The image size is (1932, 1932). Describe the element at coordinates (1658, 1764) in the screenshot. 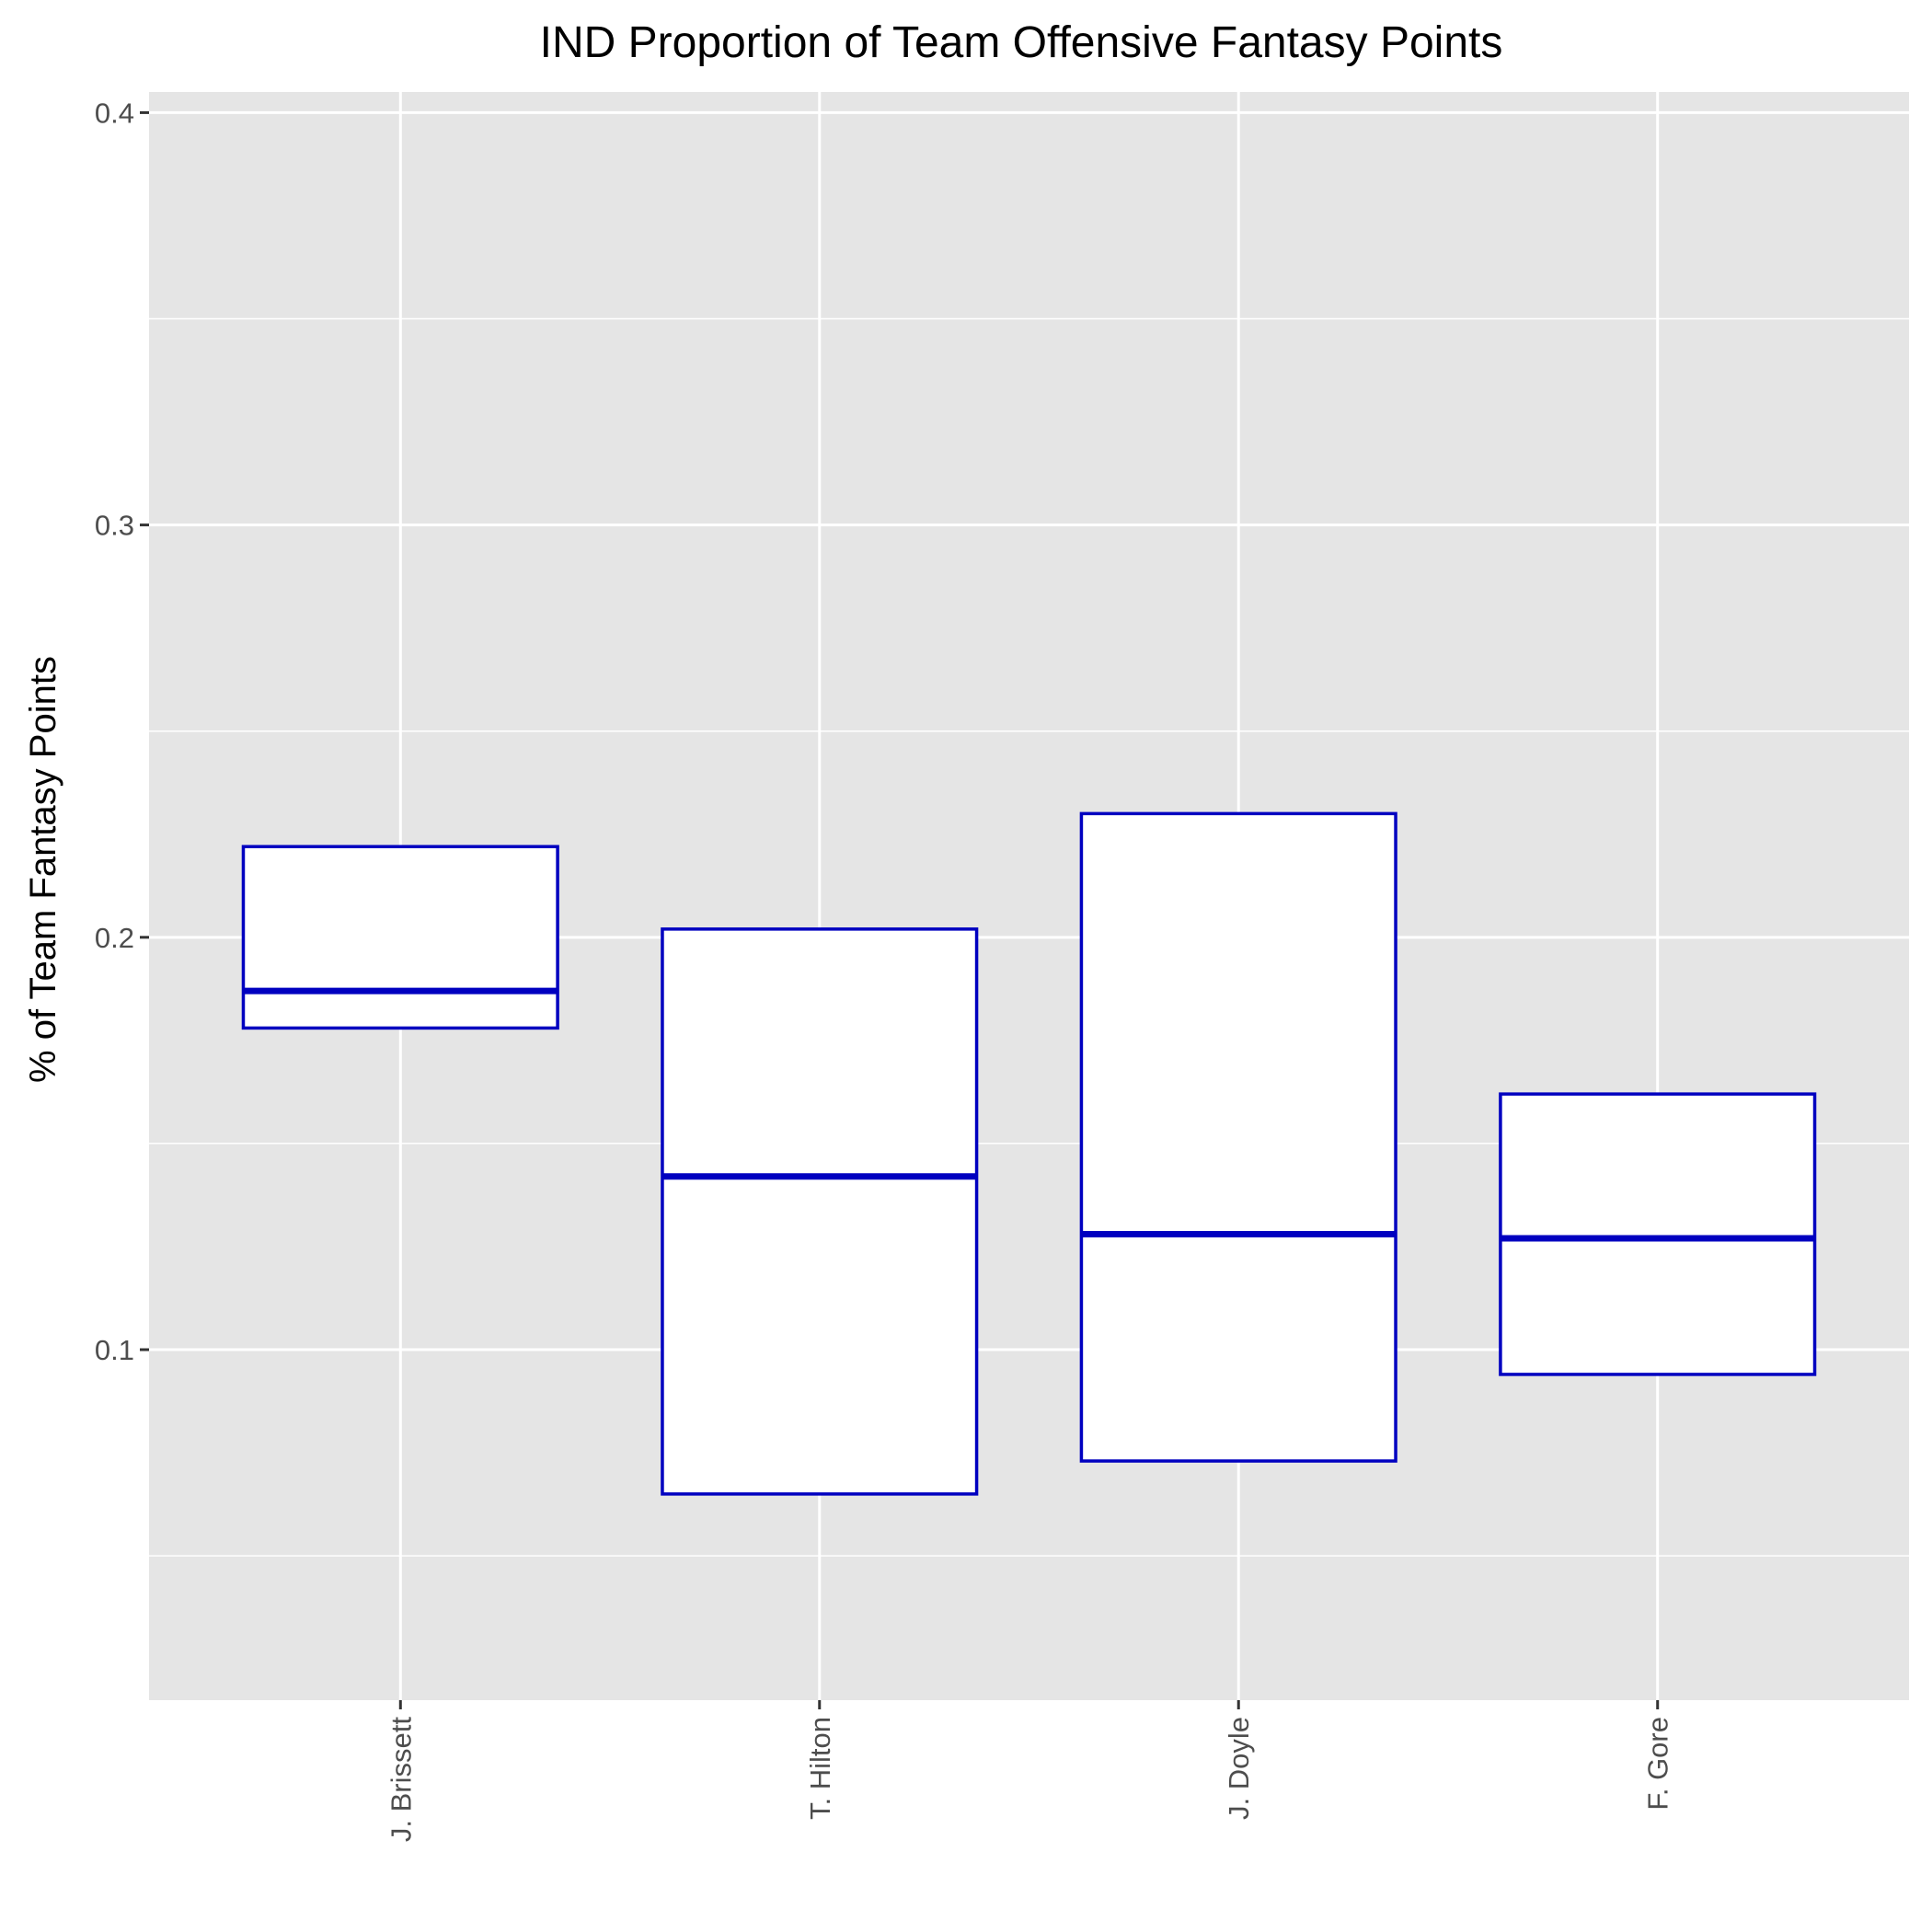

I see `x-tick-label: F. Gore` at that location.